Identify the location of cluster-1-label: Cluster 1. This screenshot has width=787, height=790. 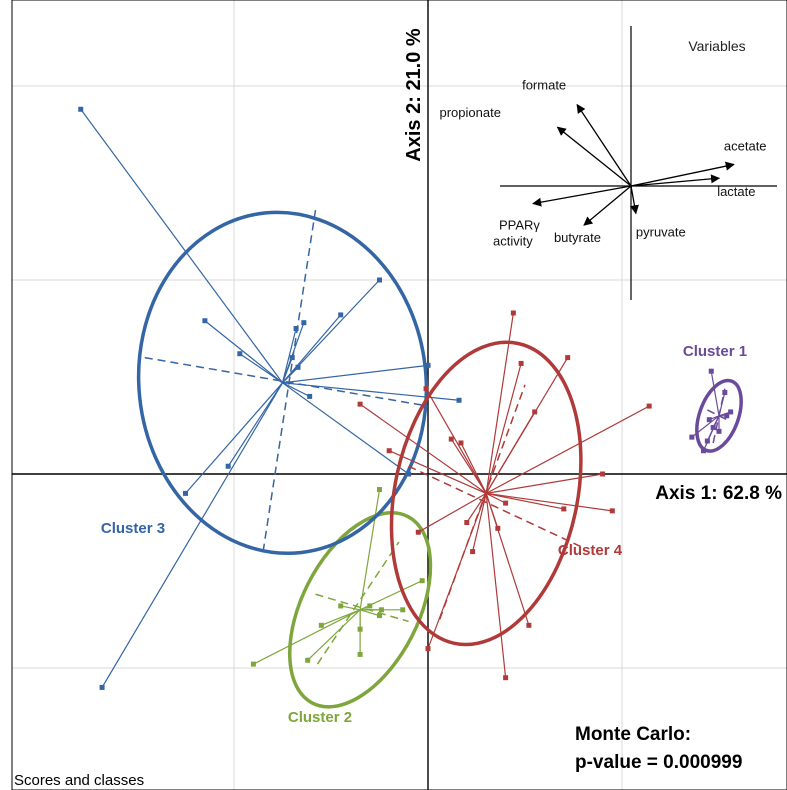
(715, 351).